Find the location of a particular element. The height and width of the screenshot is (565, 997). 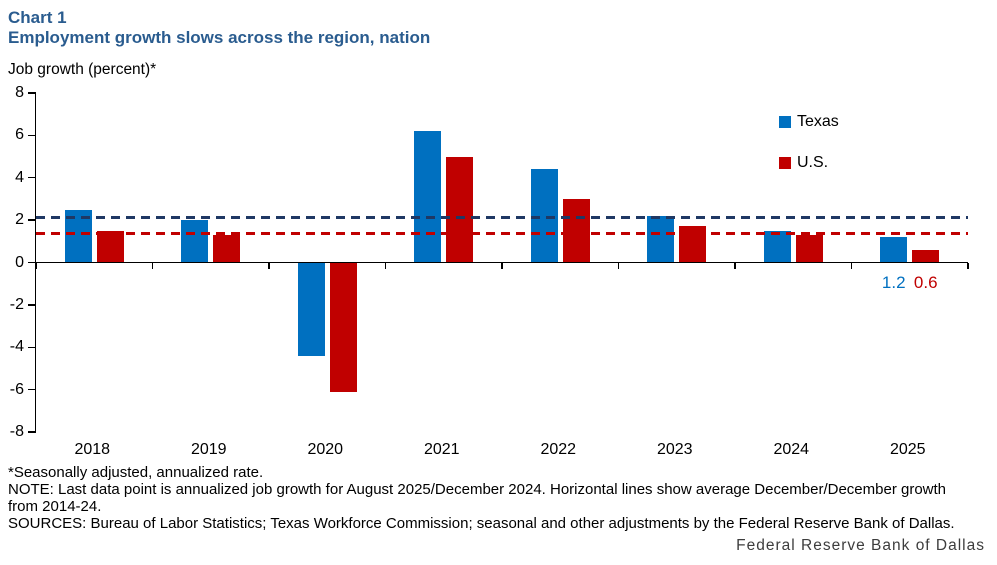

us-average-line is located at coordinates (502, 234).